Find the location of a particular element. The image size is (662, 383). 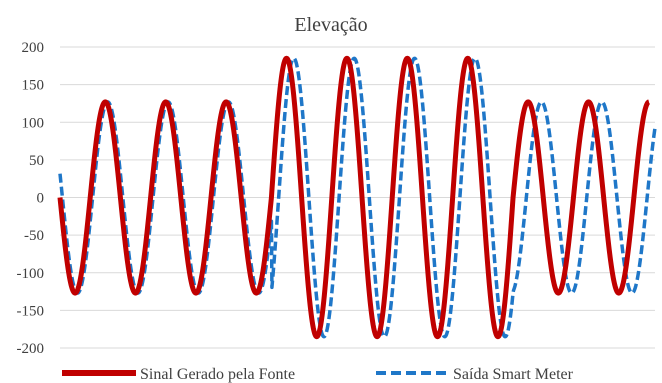

legend-label-series2: Saída Smart Meter is located at coordinates (513, 374).